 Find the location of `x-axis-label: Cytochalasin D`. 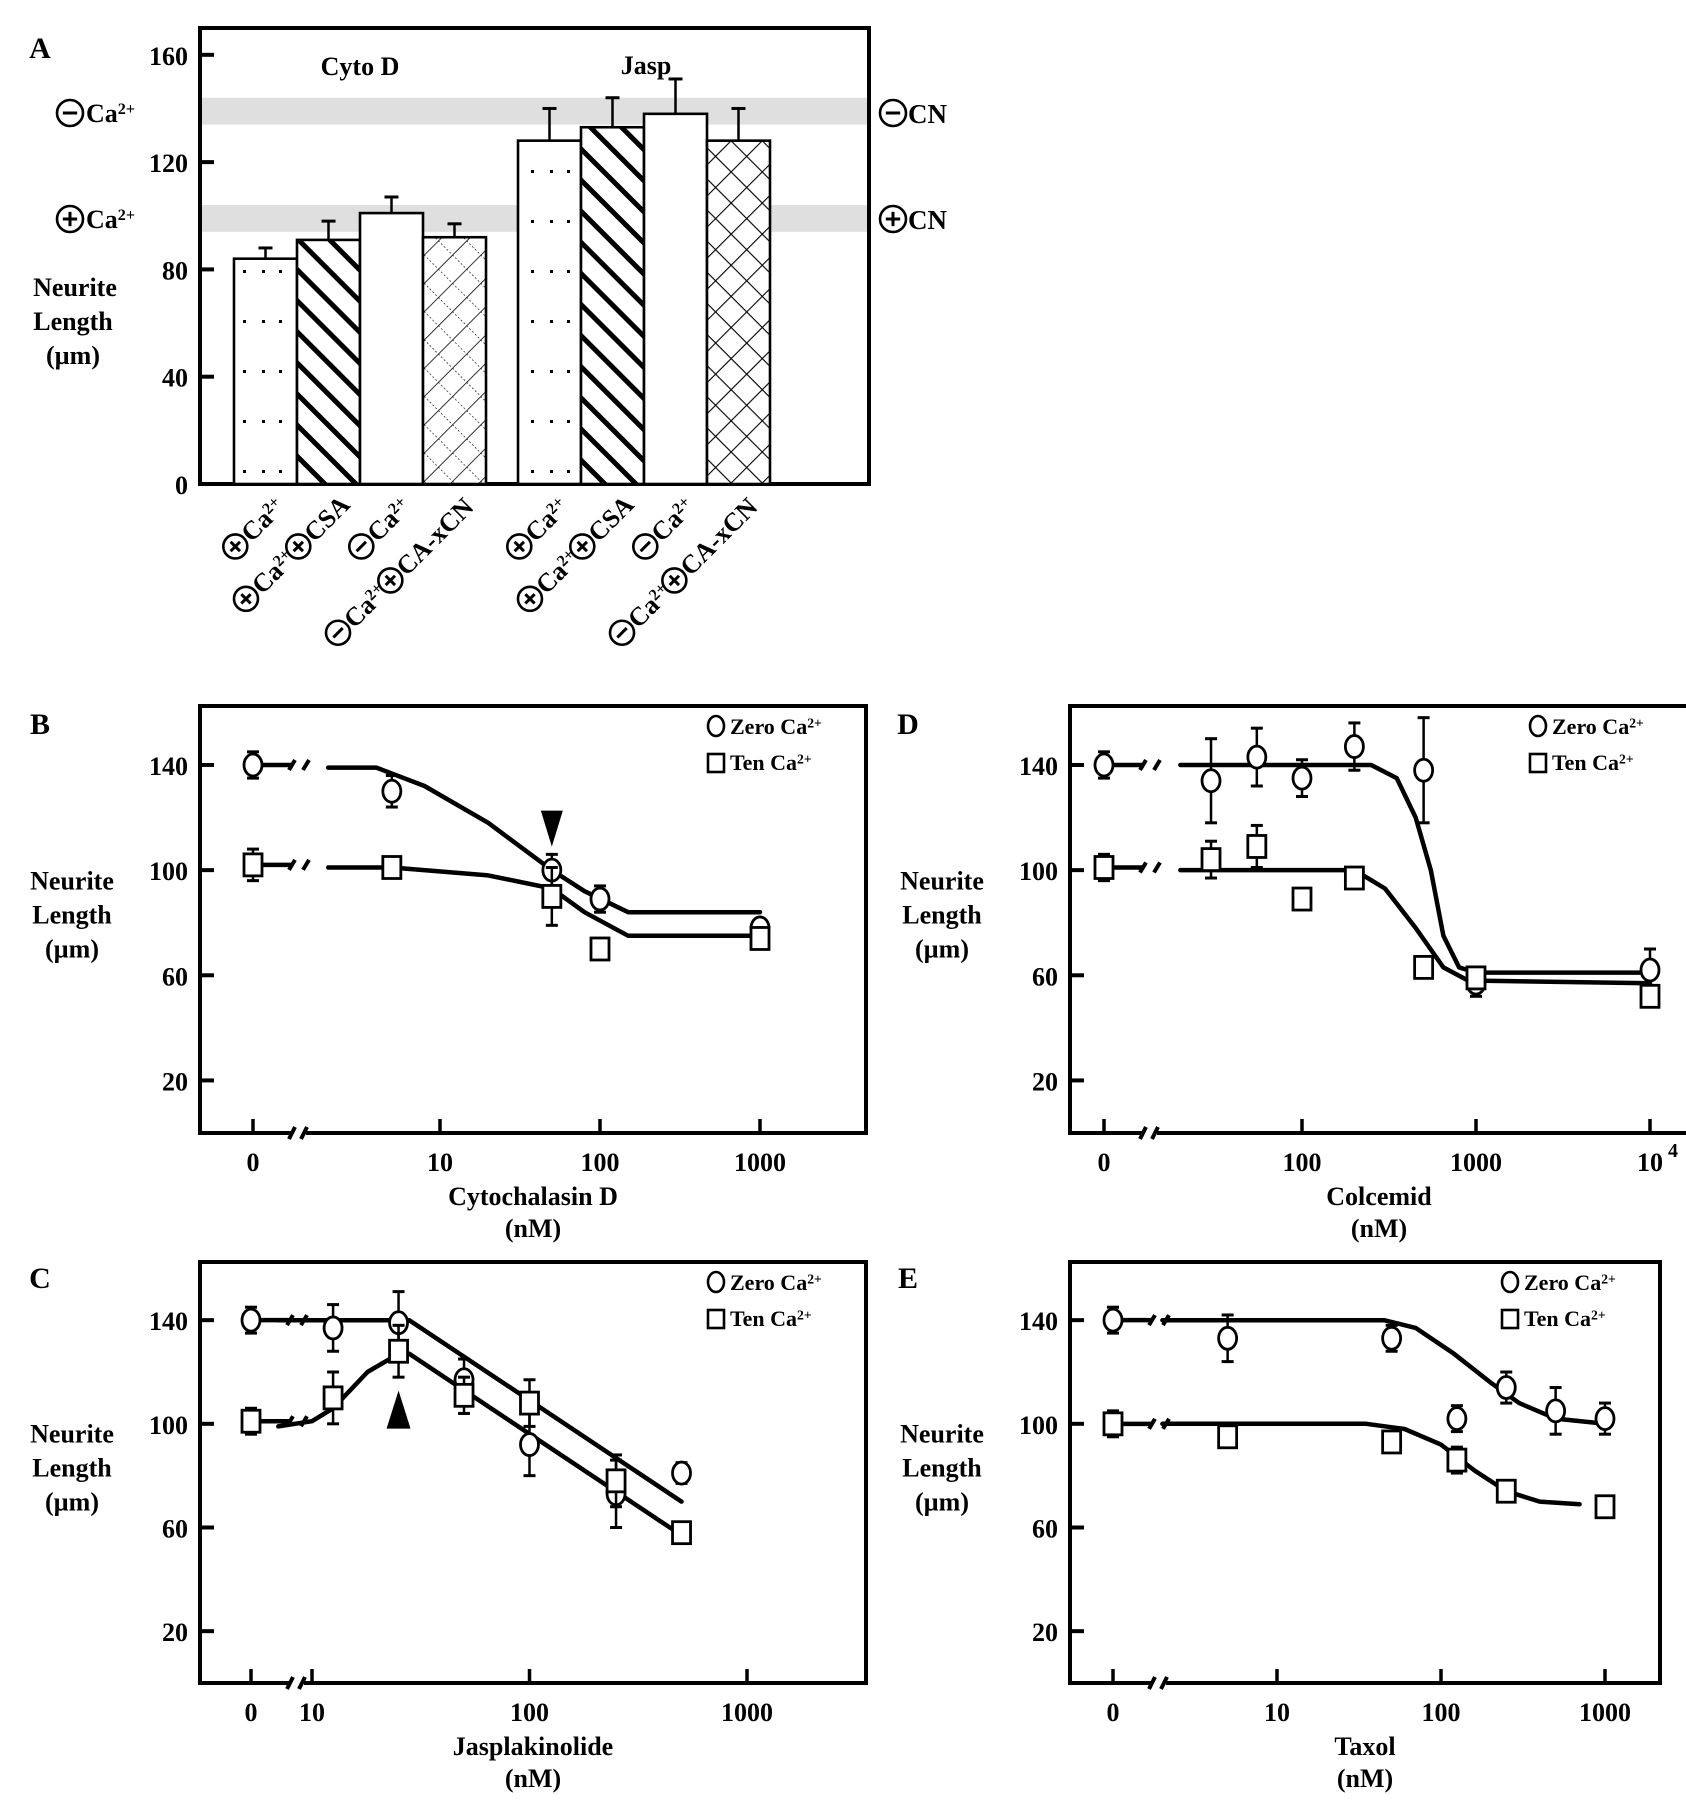

x-axis-label: Cytochalasin D is located at coordinates (533, 1196).